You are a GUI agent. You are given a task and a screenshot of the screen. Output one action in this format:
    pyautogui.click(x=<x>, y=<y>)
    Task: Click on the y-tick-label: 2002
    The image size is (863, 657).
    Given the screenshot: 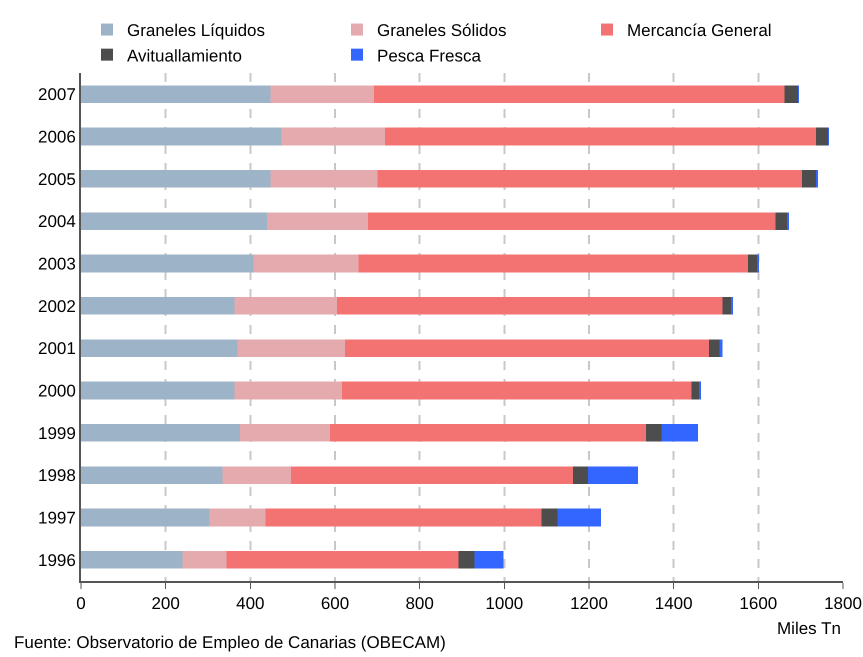 What is the action you would take?
    pyautogui.click(x=57, y=306)
    